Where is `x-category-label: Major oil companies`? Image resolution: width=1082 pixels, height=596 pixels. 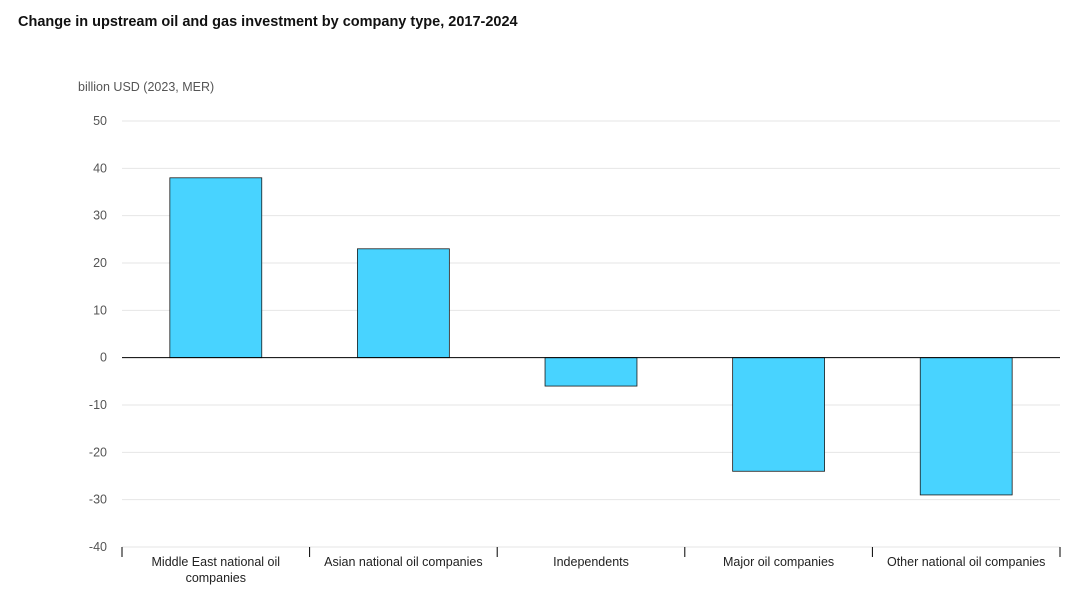
x-category-label: Major oil companies is located at coordinates (778, 562).